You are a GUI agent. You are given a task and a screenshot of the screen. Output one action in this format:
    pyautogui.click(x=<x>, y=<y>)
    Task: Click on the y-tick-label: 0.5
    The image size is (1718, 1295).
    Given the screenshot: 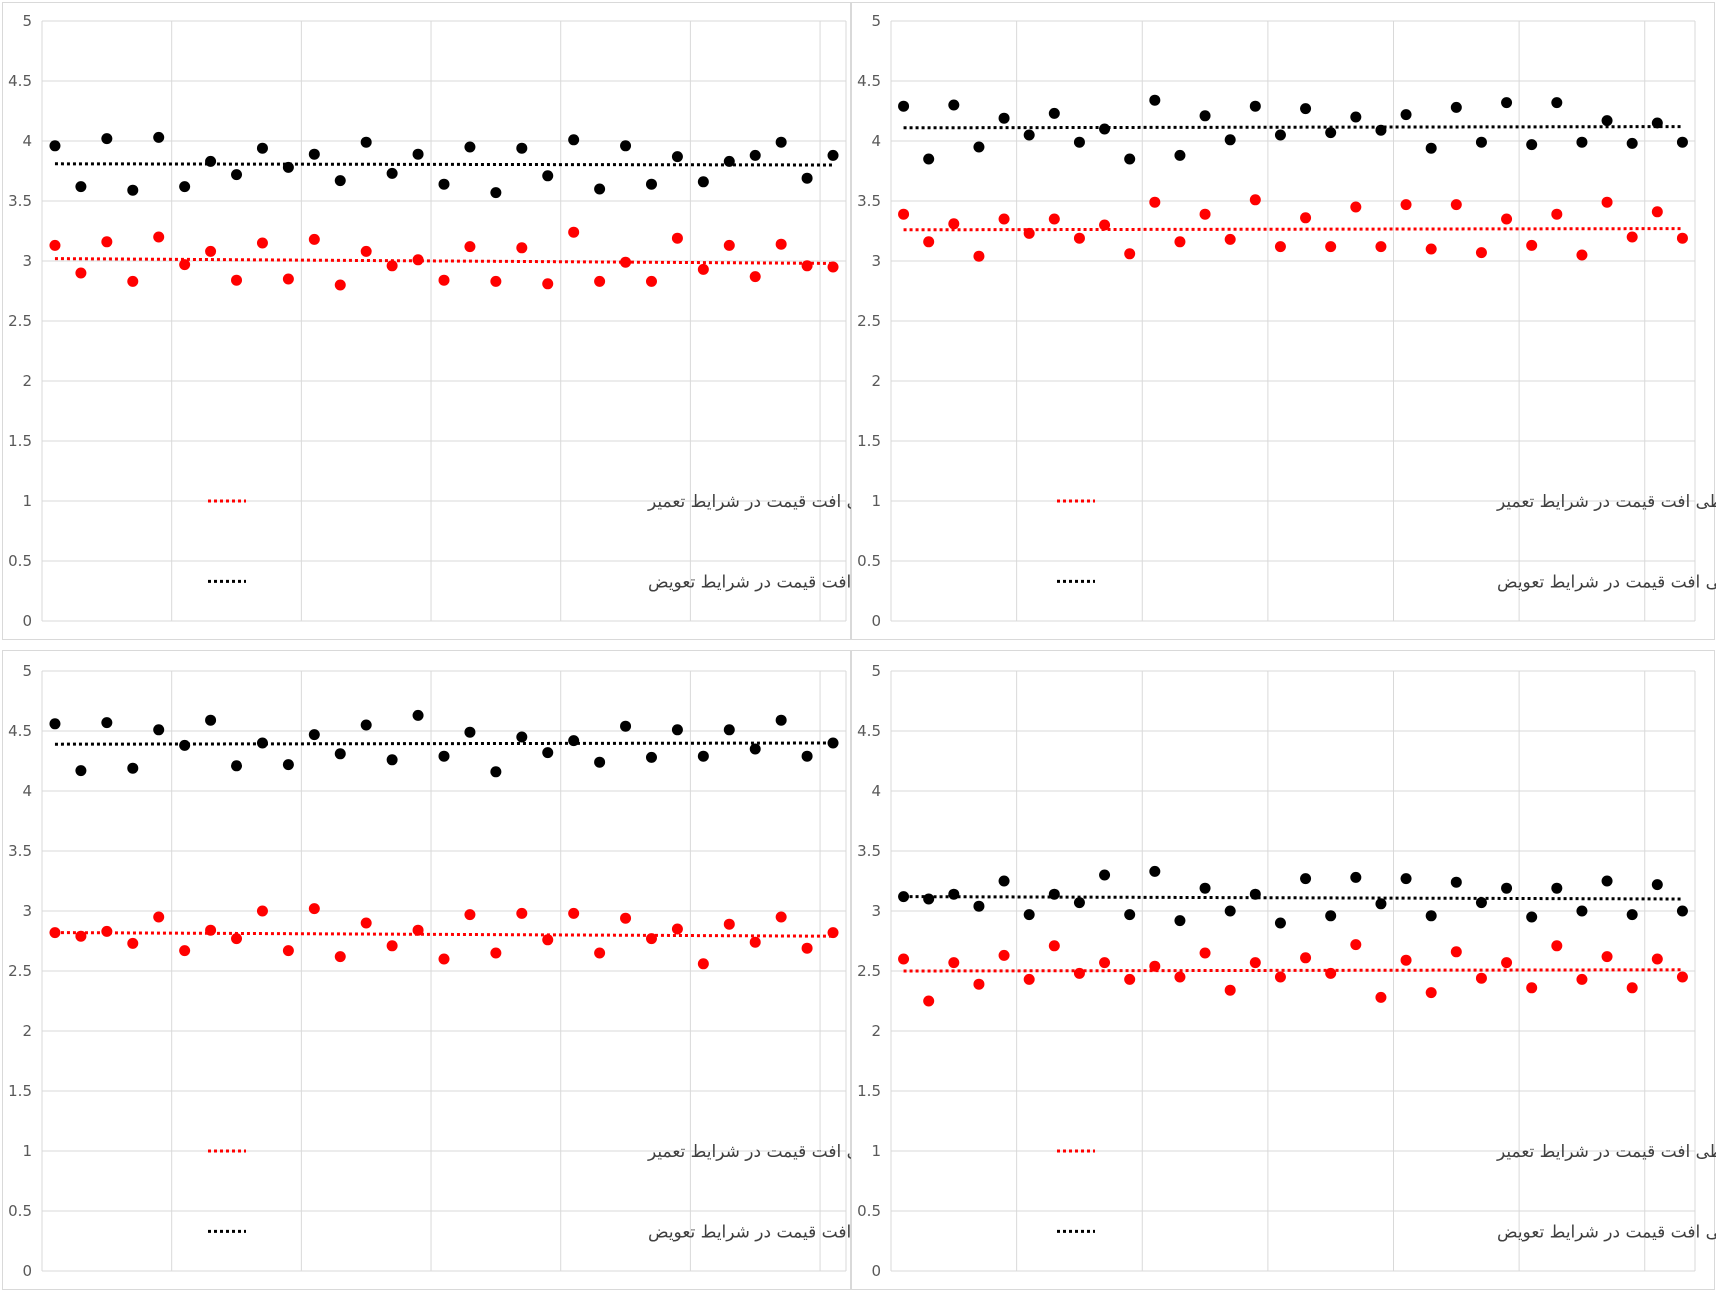 What is the action you would take?
    pyautogui.click(x=869, y=561)
    